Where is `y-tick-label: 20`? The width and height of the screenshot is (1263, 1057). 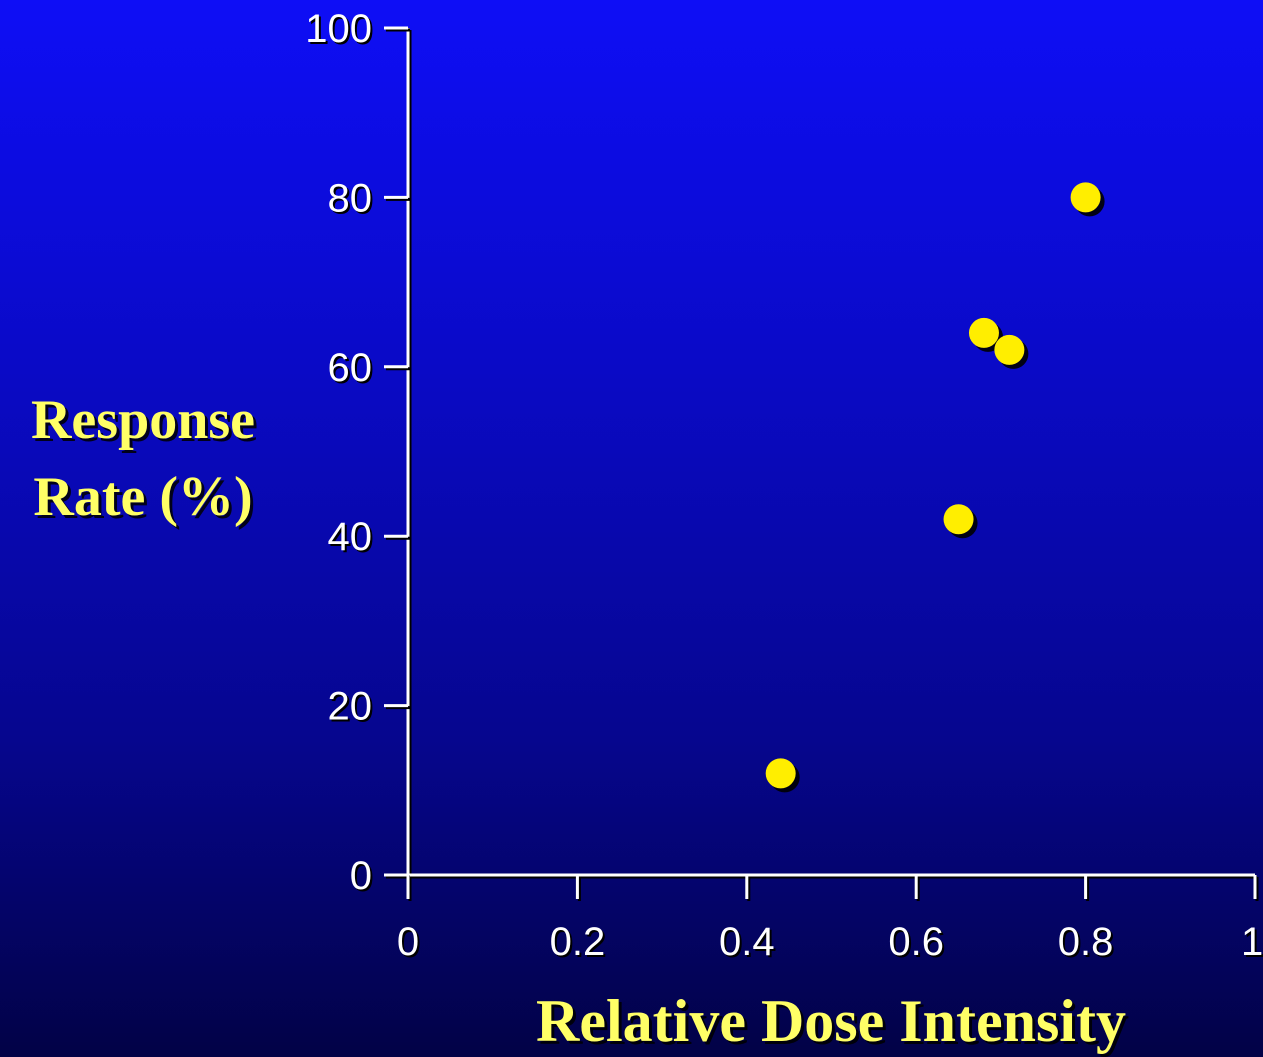
y-tick-label: 20 is located at coordinates (350, 707).